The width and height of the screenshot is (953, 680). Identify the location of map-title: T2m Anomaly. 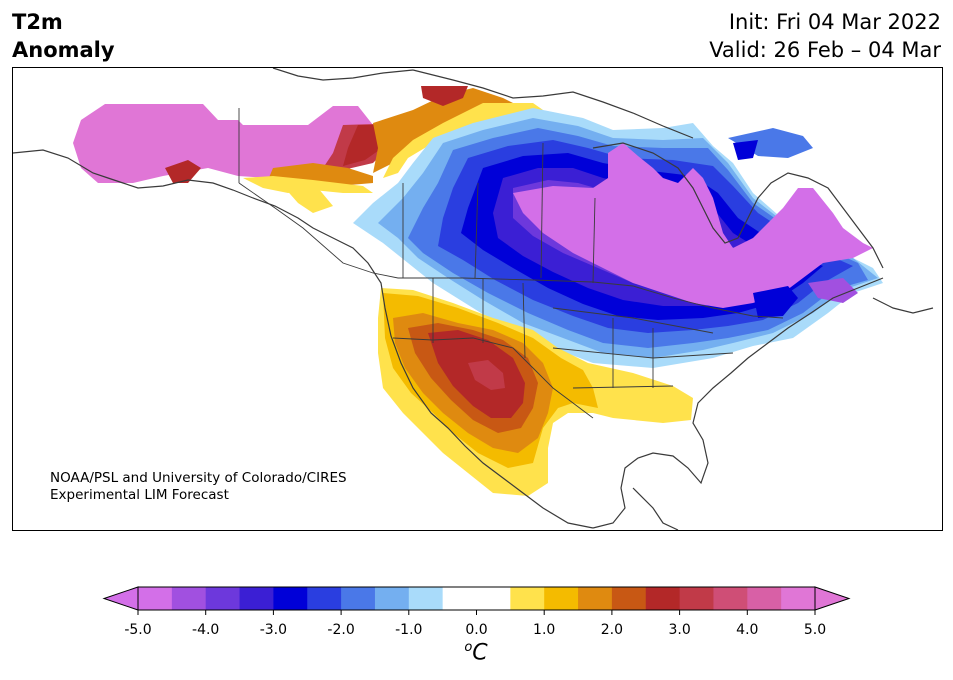
(63, 36).